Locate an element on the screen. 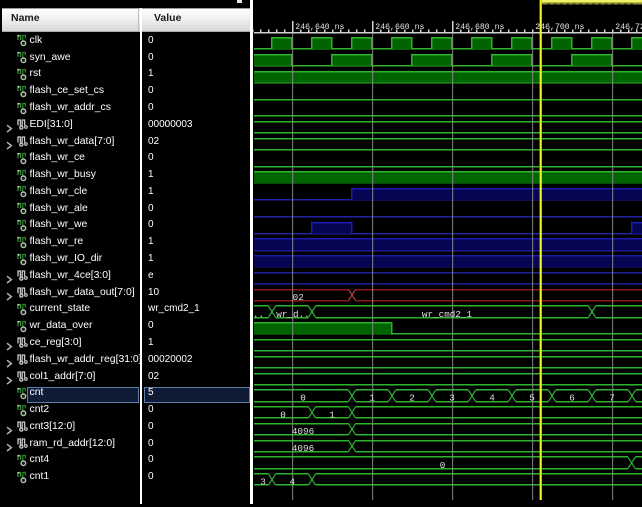  svg-text: 2 is located at coordinates (412, 398).